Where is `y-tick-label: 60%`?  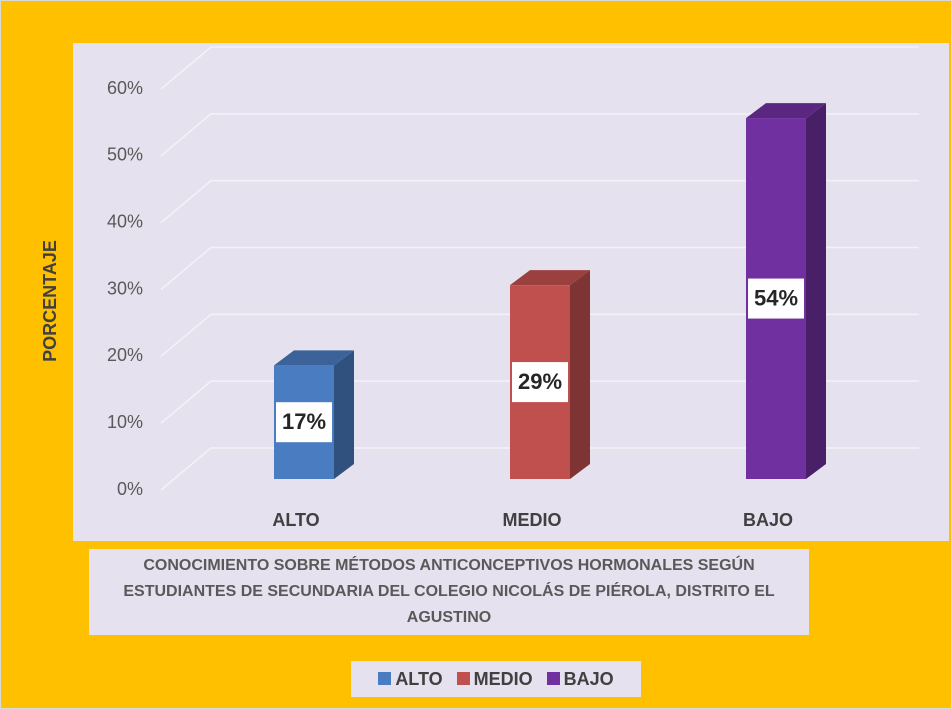
y-tick-label: 60% is located at coordinates (125, 88).